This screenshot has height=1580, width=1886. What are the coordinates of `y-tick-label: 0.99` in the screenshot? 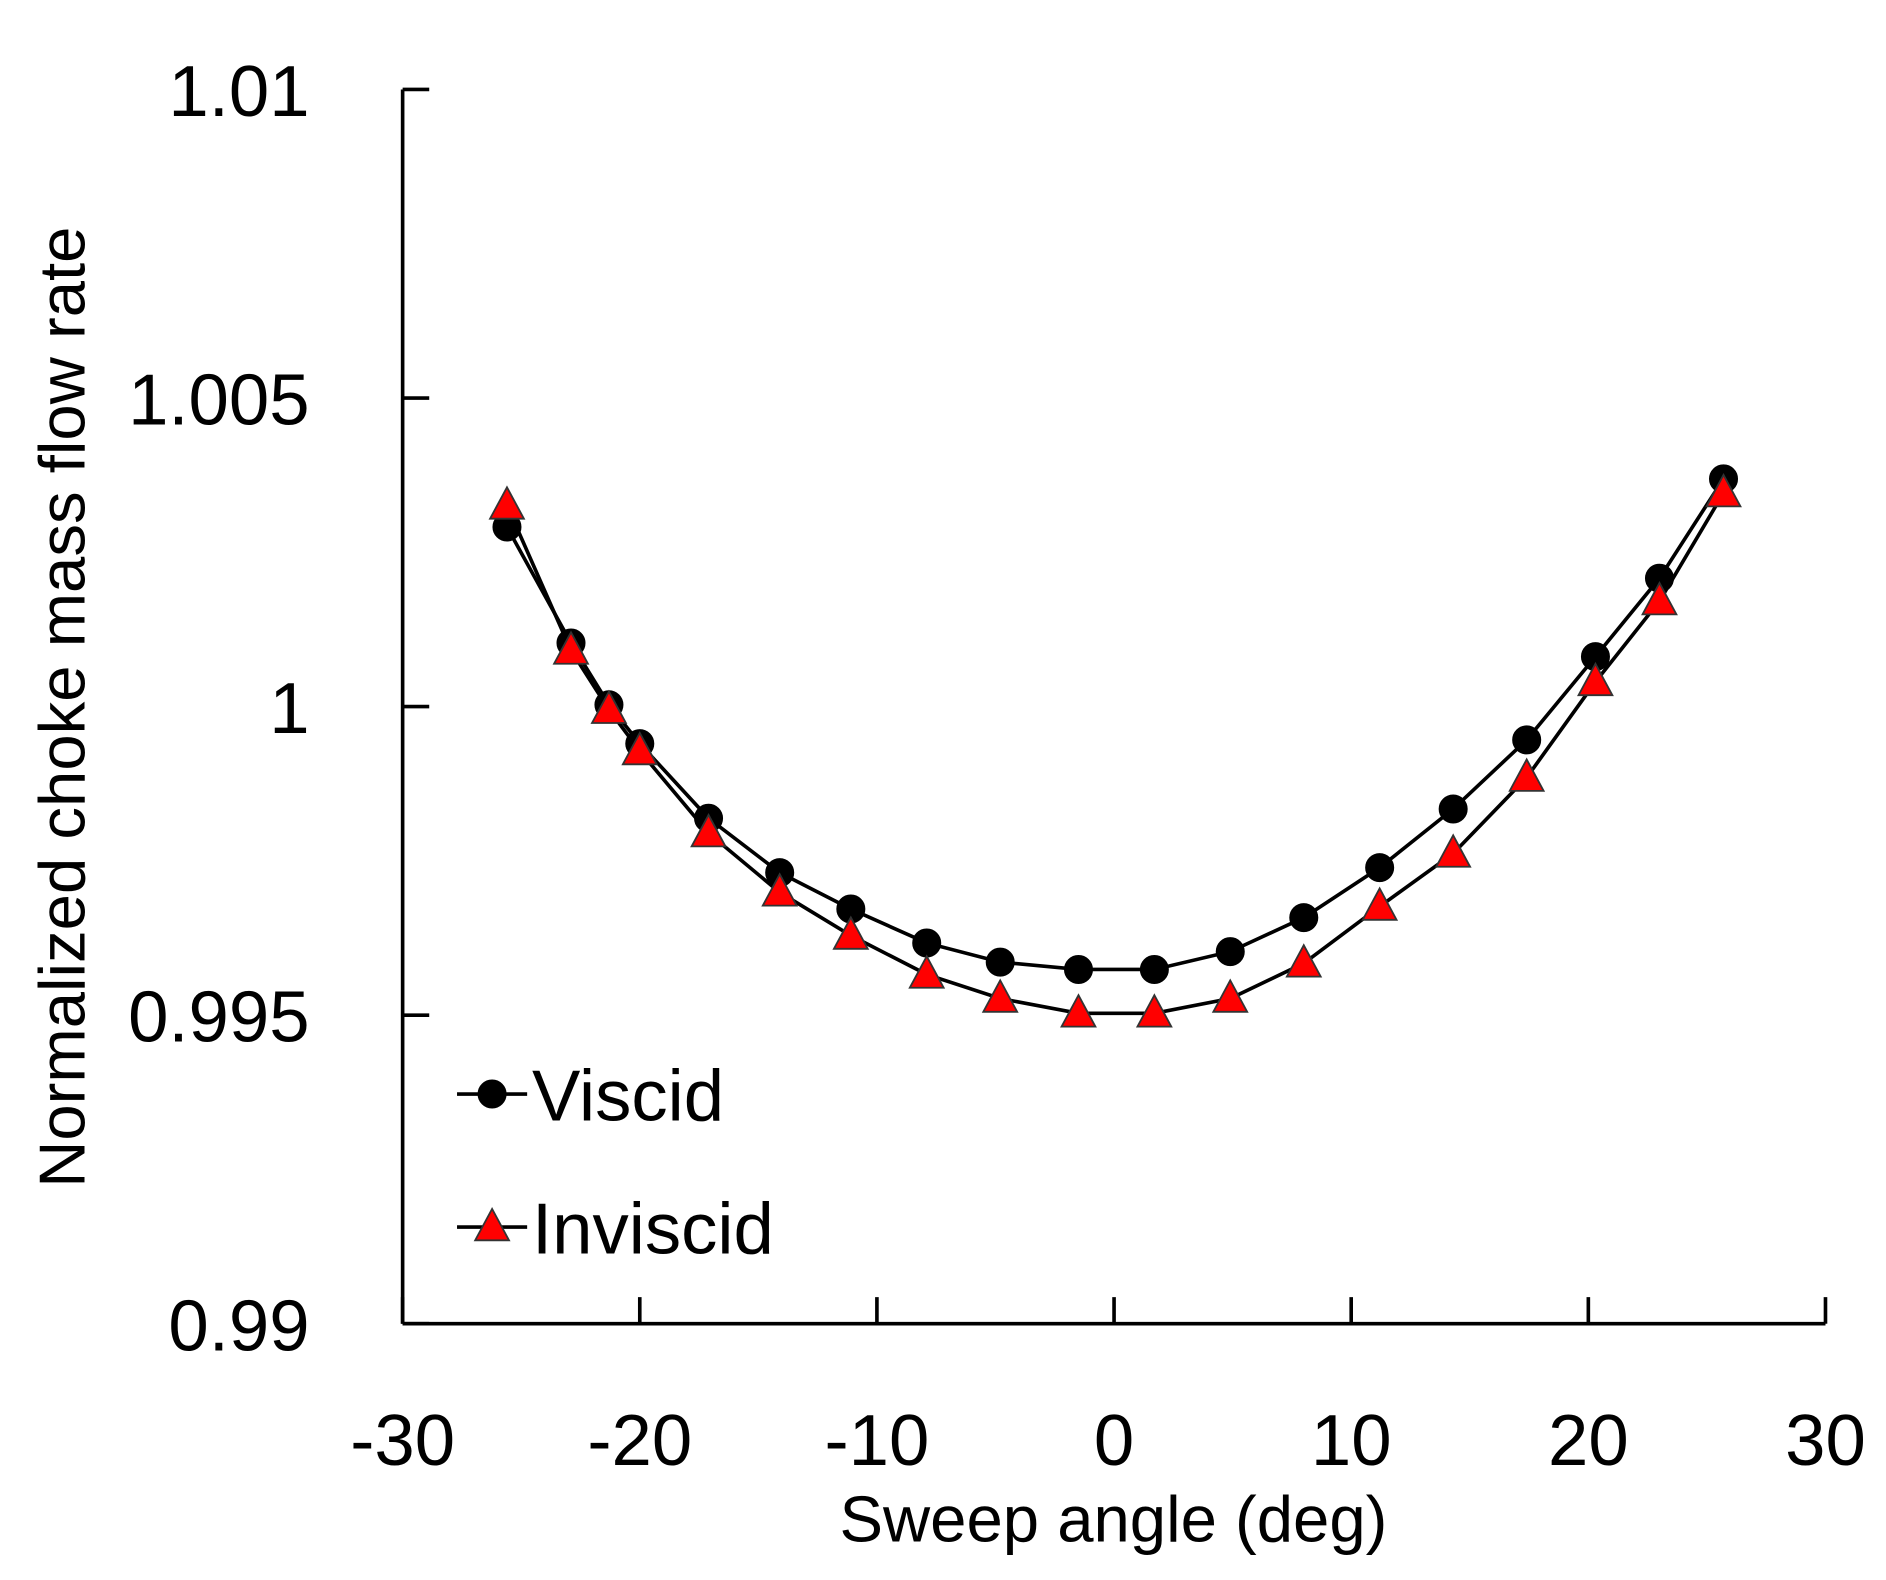 It's located at (238, 1325).